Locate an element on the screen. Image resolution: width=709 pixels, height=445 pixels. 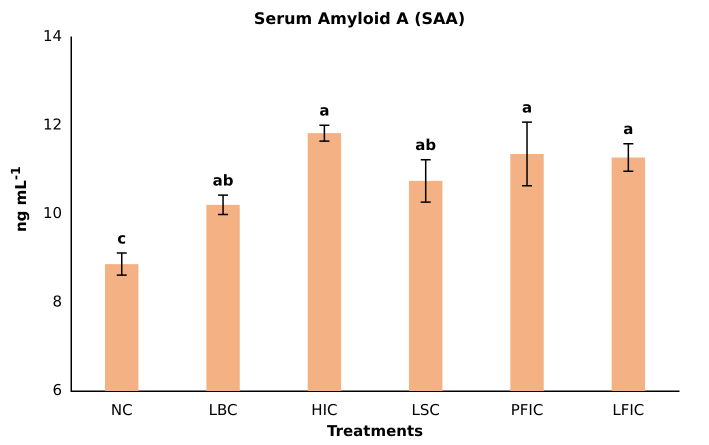
x-tick-label: HIC is located at coordinates (324, 409).